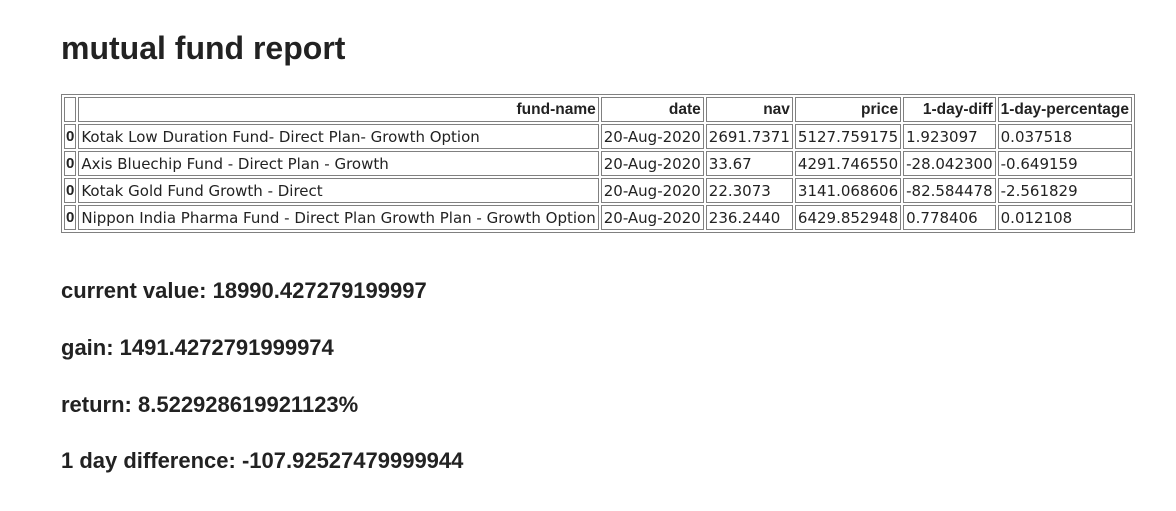 This screenshot has height=511, width=1176. I want to click on one-day-diff-cell: -28.042300, so click(949, 163).